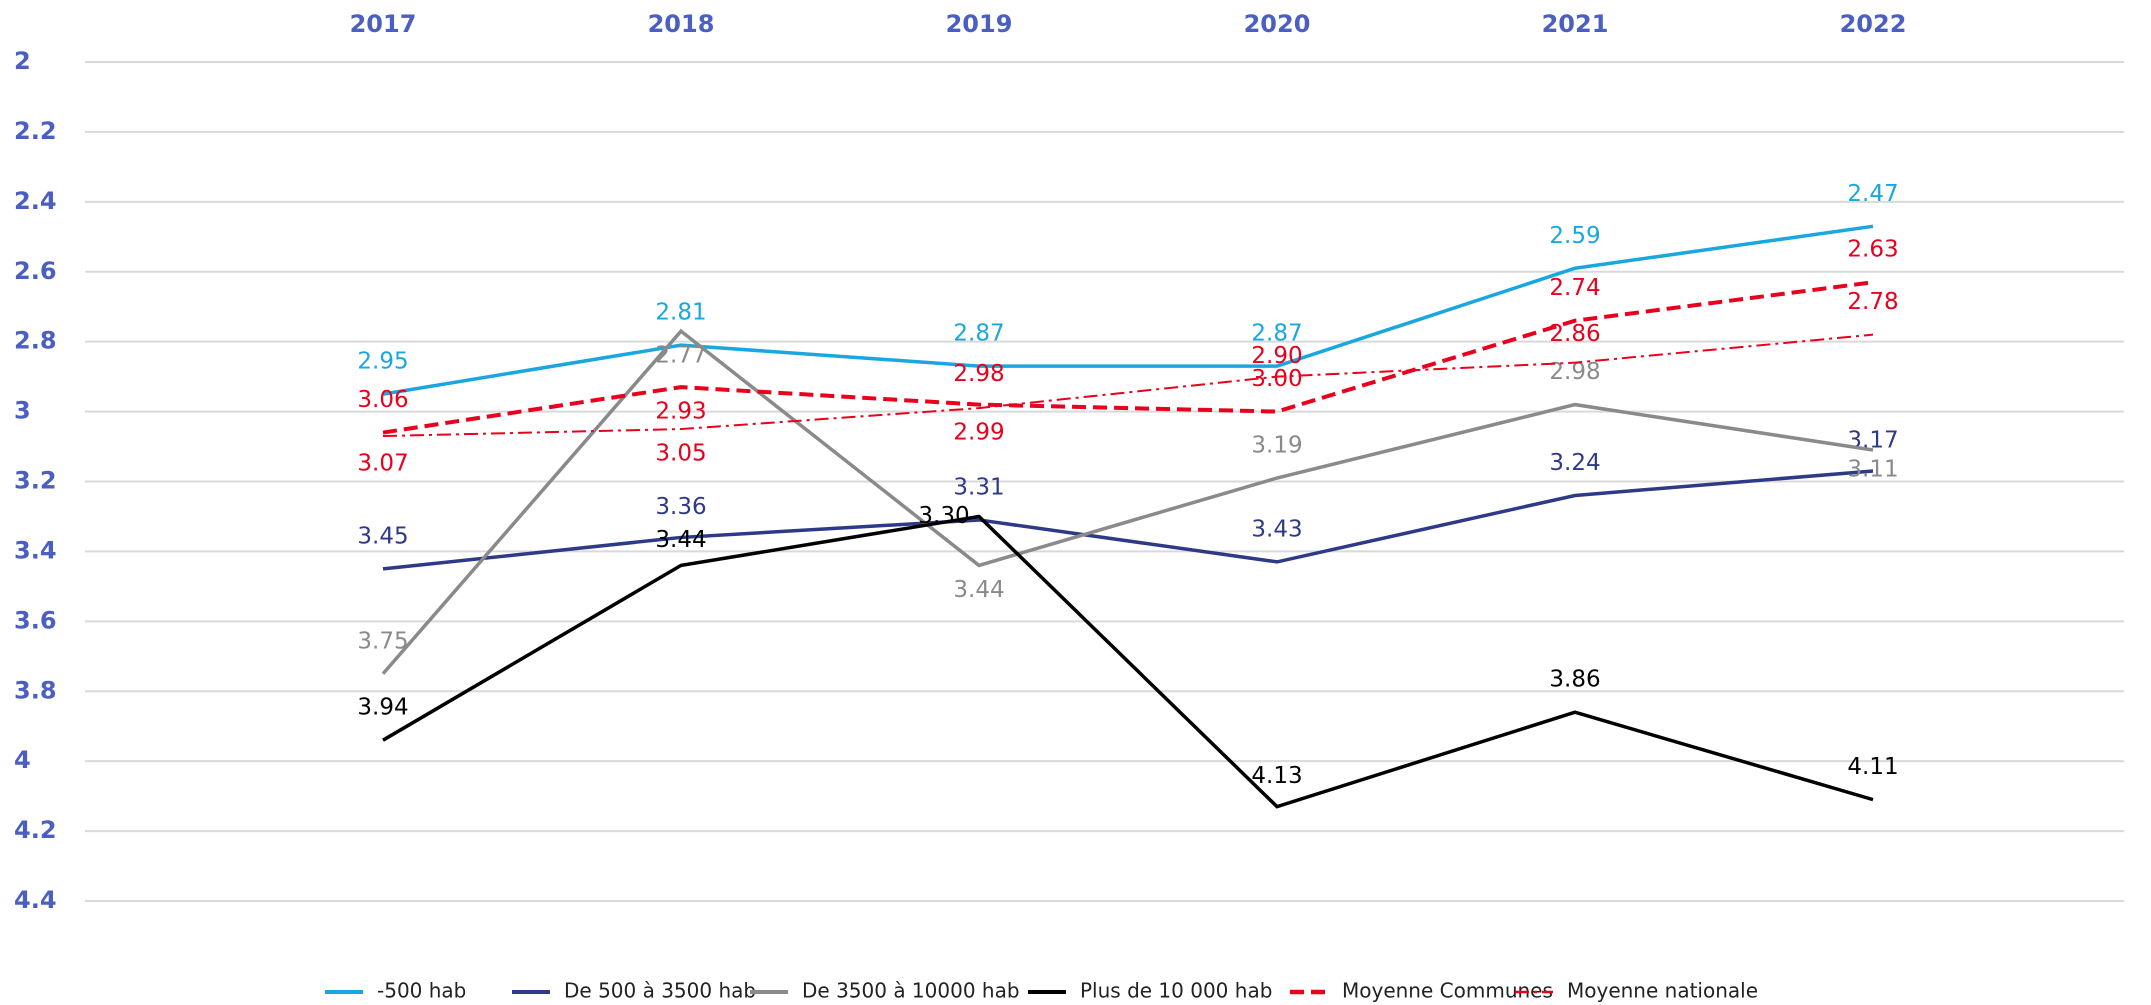  Describe the element at coordinates (35, 341) in the screenshot. I see `y-tick-label: 2.8` at that location.